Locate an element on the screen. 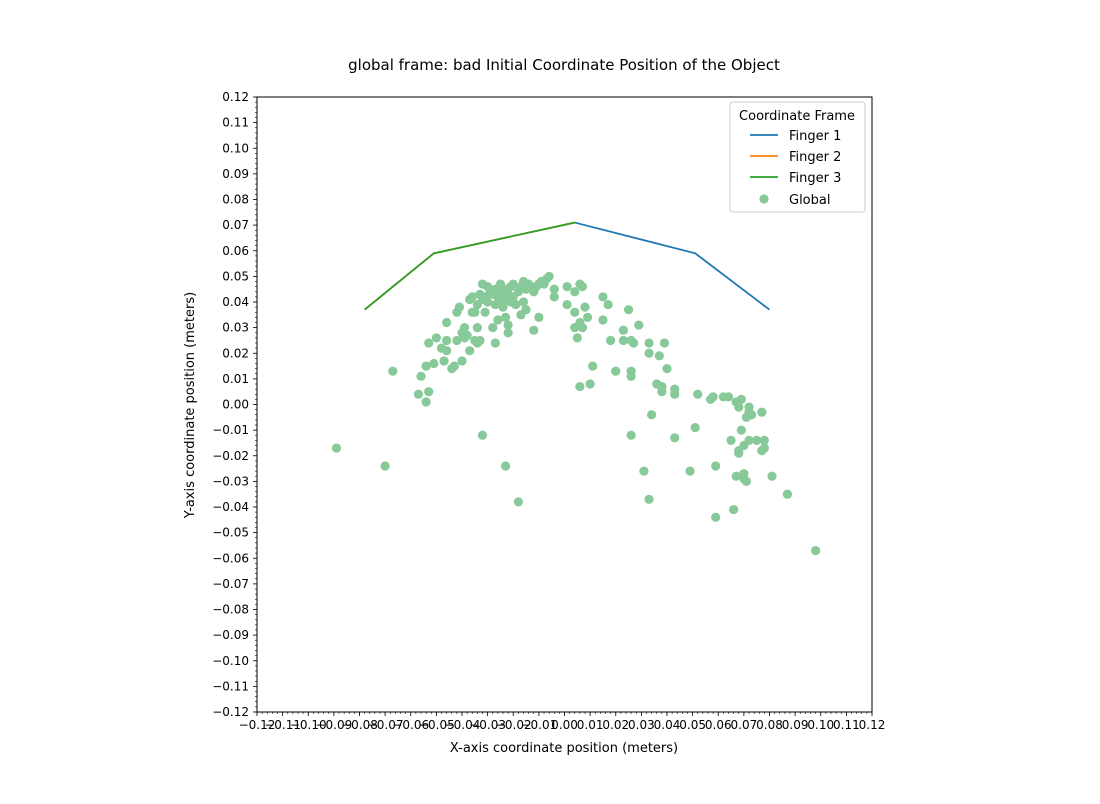  x-tick-label: −0.12 is located at coordinates (257, 725).